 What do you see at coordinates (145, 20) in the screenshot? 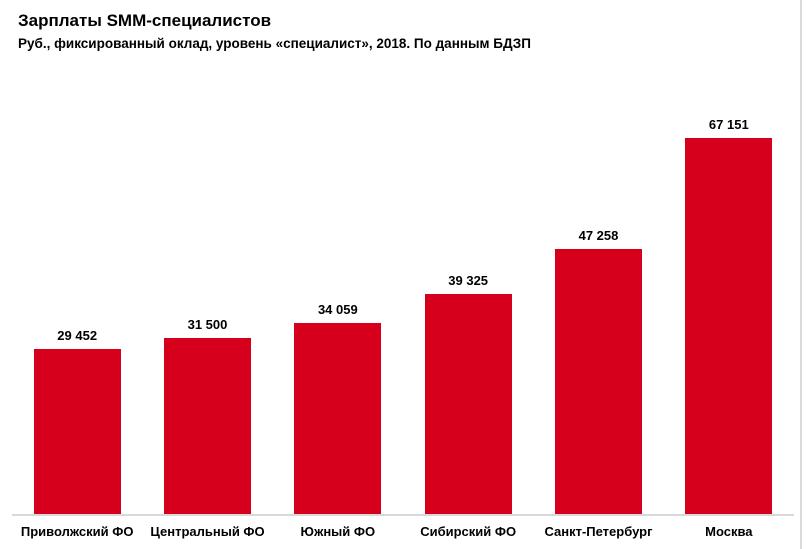
I see `chart-title: Зарплаты SMM-специалистов` at bounding box center [145, 20].